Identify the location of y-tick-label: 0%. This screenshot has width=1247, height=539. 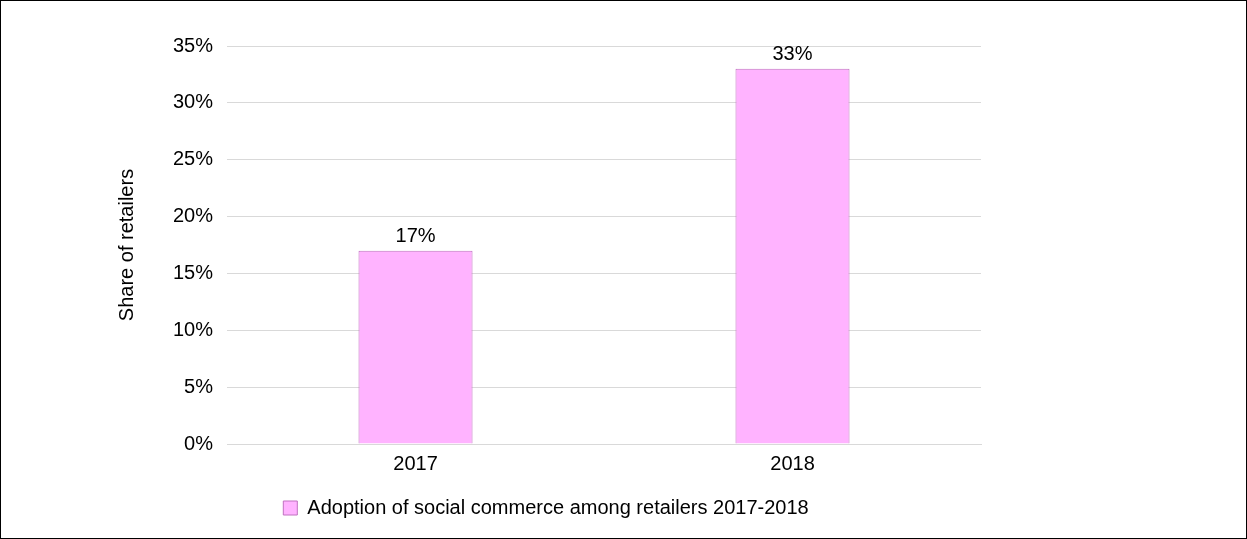
(199, 442).